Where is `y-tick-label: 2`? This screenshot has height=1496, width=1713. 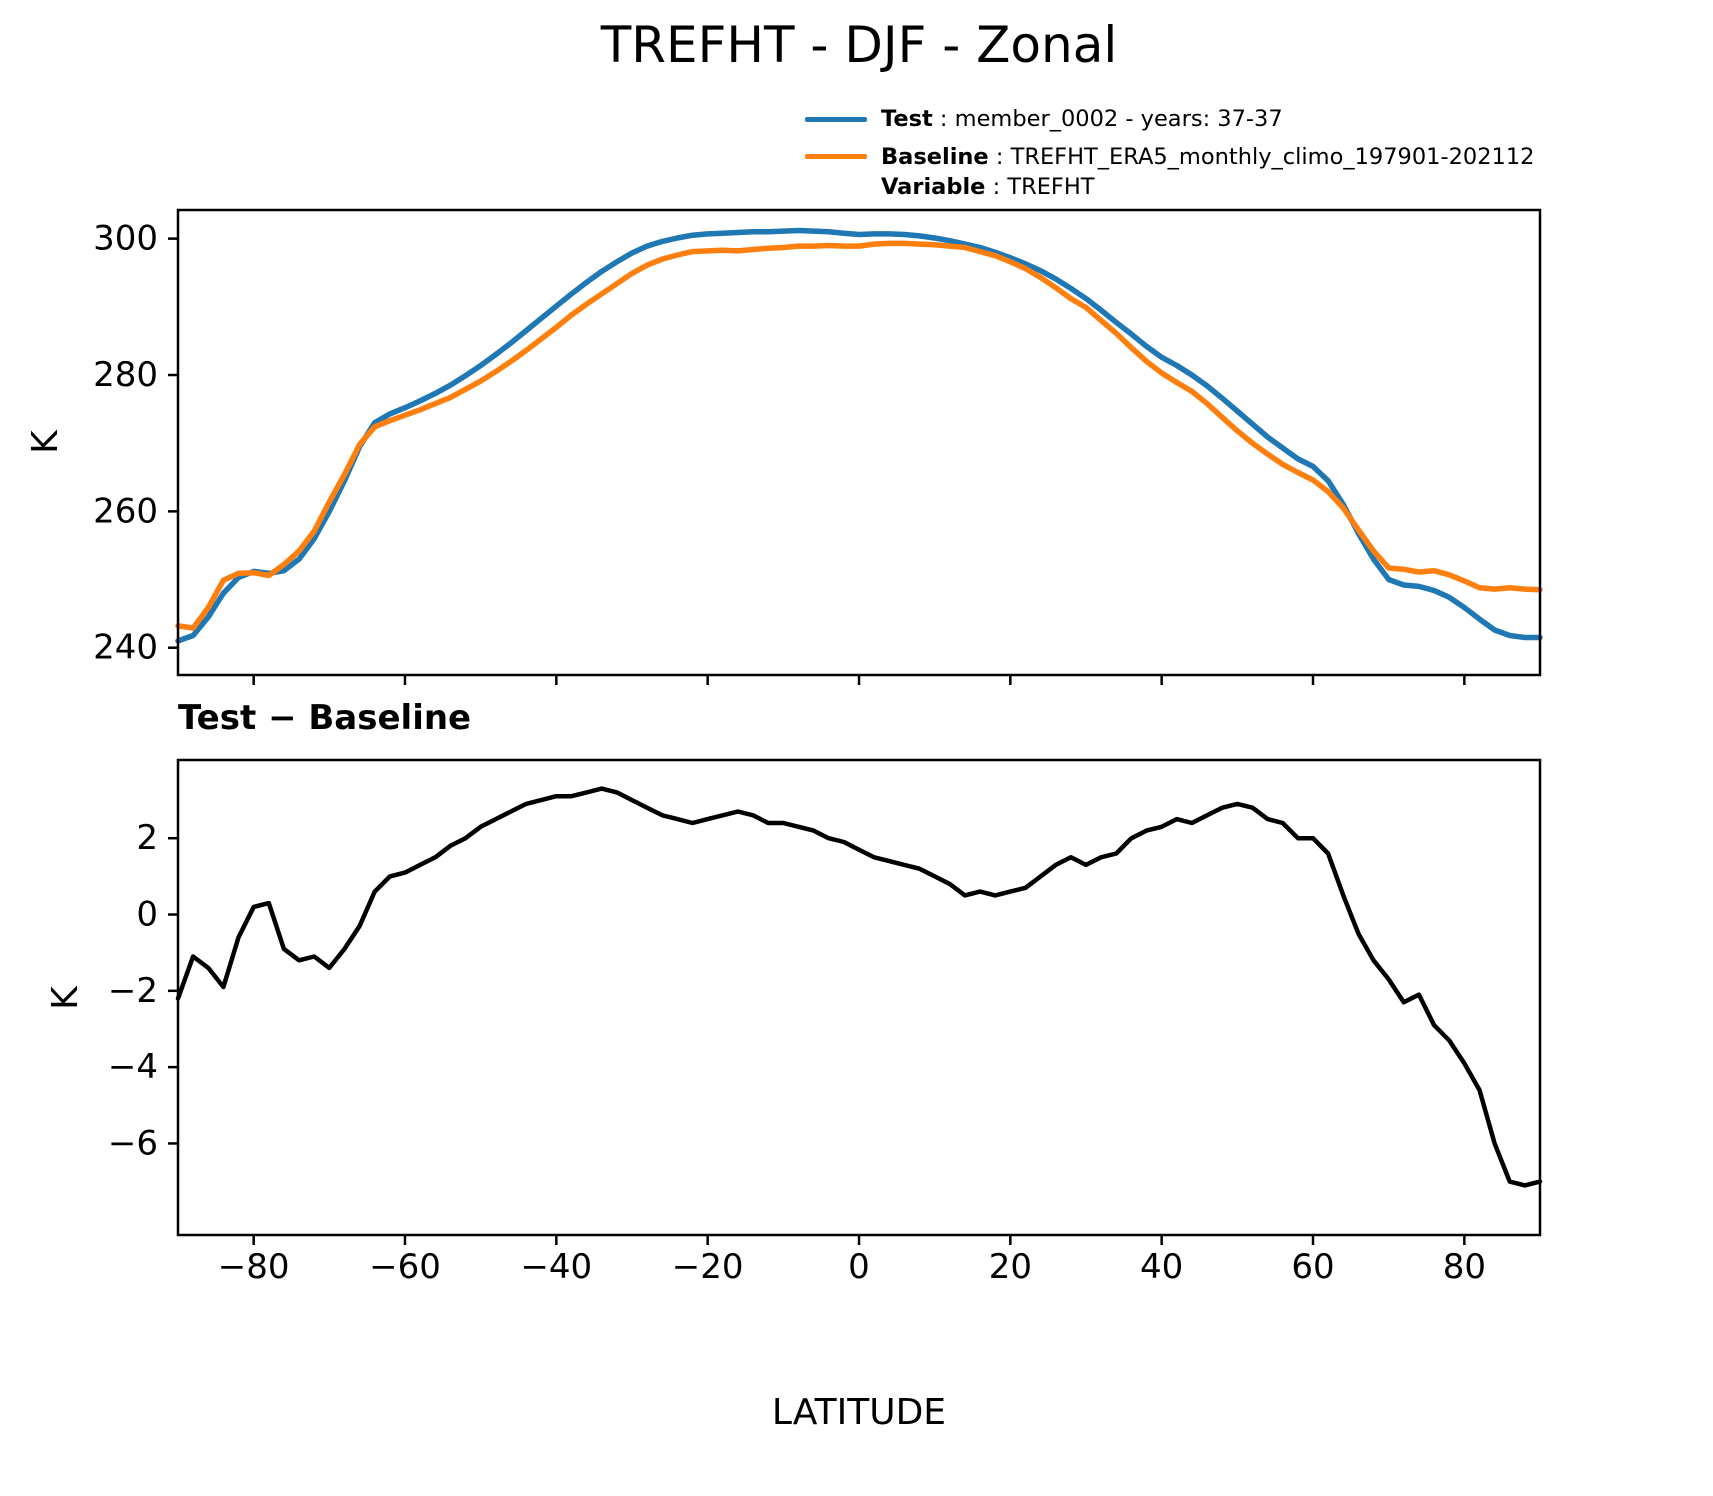 y-tick-label: 2 is located at coordinates (147, 838).